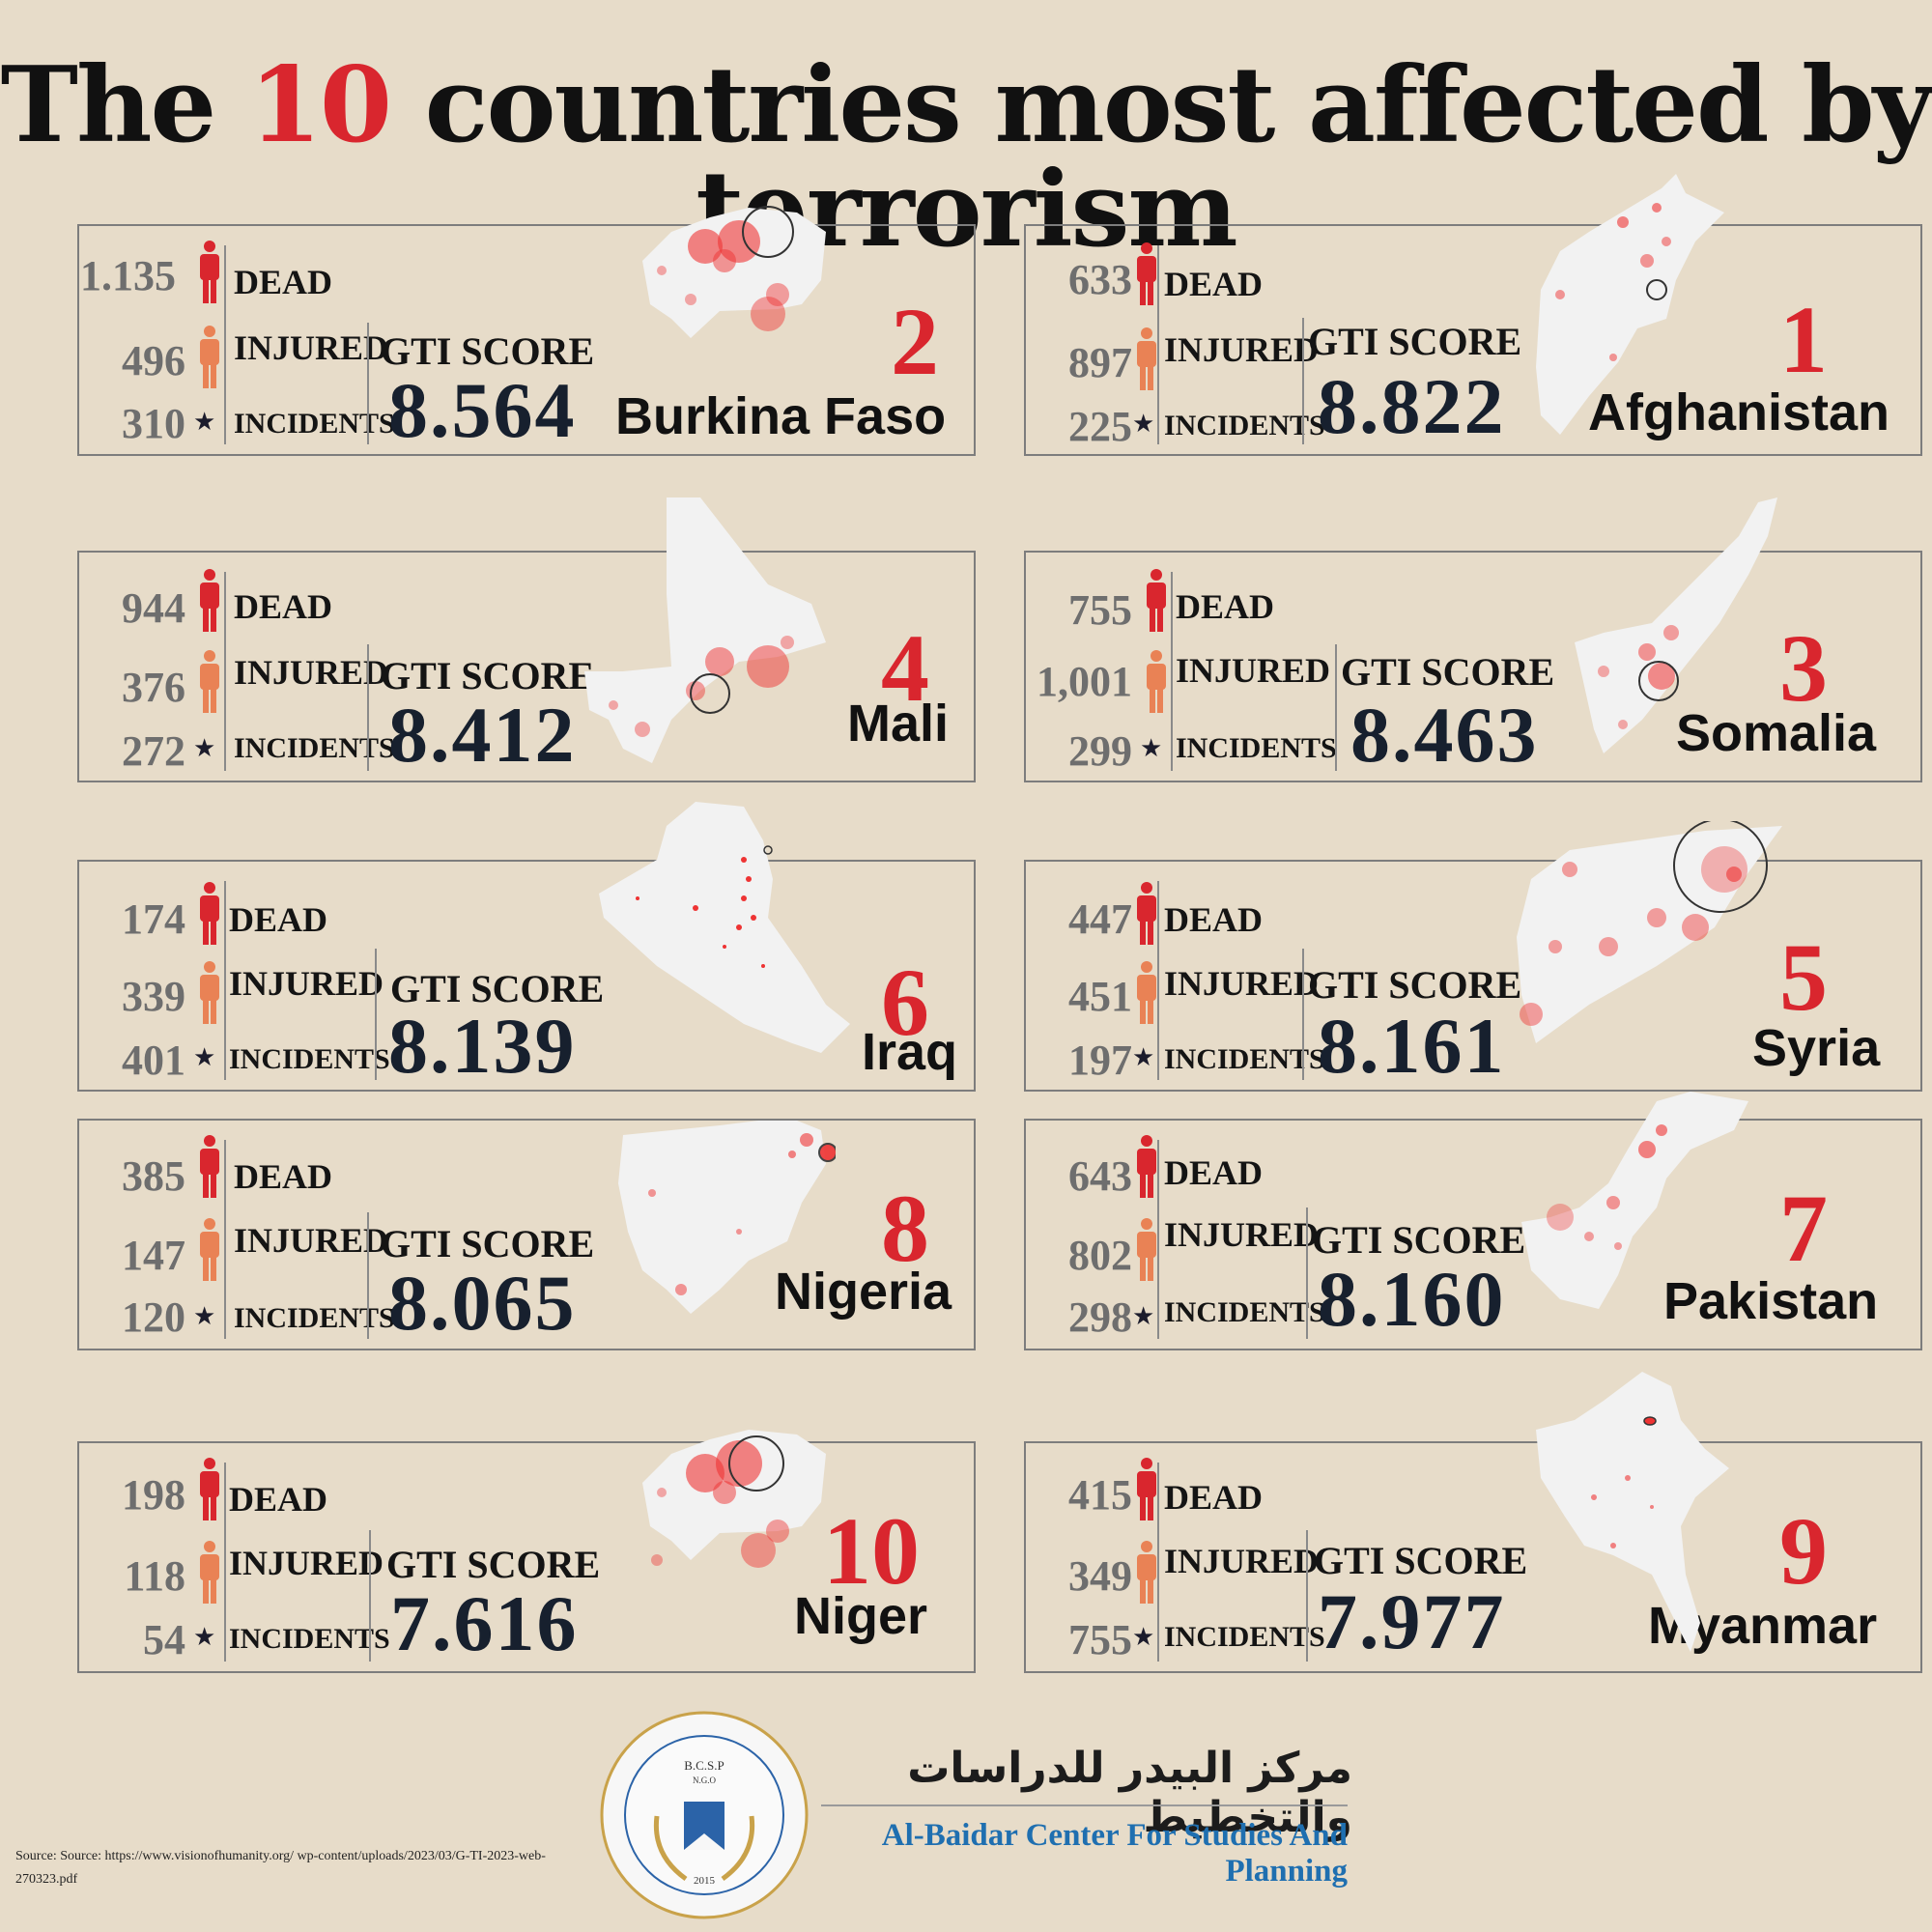 The height and width of the screenshot is (1932, 1932). I want to click on country-name: Nigeria, so click(863, 1292).